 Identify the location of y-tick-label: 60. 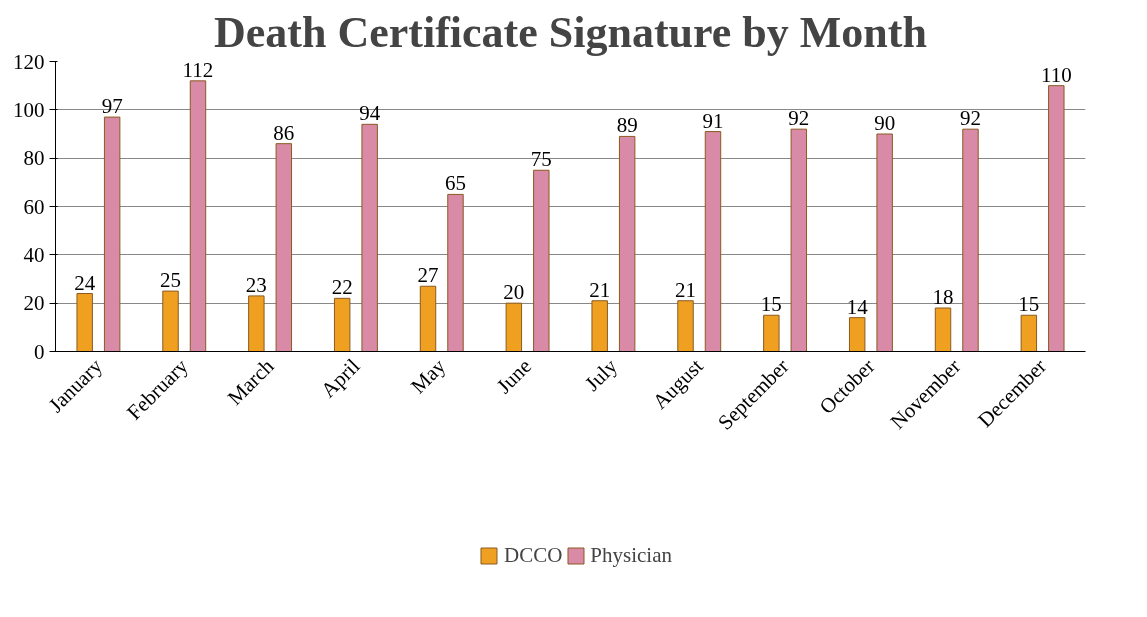
(34, 206).